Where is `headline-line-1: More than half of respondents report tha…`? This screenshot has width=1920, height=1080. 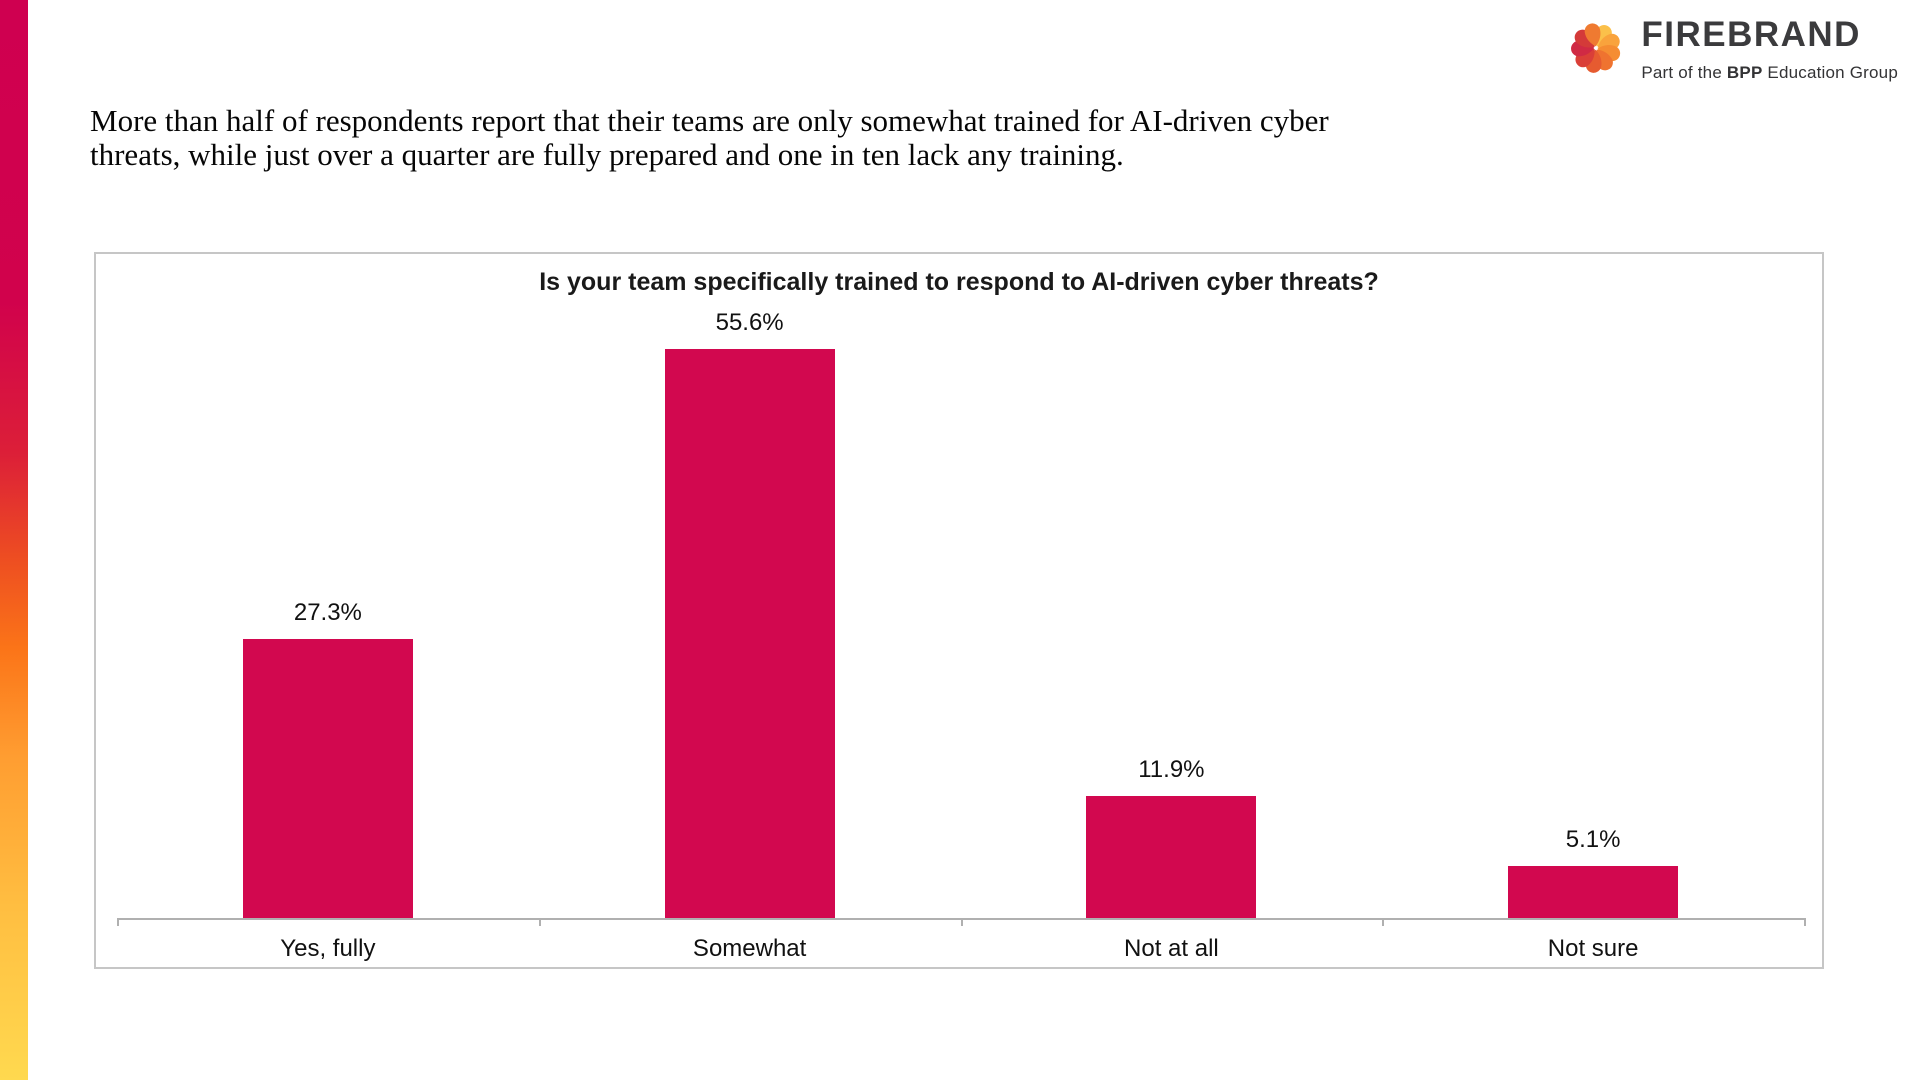
headline-line-1: More than half of respondents report tha… is located at coordinates (709, 120).